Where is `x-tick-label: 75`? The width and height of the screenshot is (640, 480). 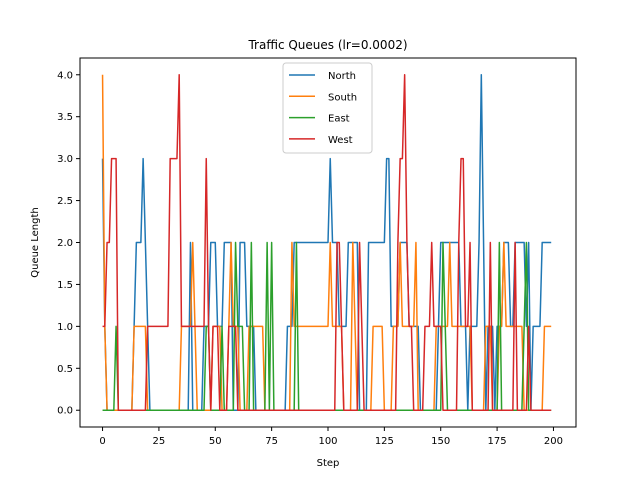
x-tick-label: 75 is located at coordinates (271, 441).